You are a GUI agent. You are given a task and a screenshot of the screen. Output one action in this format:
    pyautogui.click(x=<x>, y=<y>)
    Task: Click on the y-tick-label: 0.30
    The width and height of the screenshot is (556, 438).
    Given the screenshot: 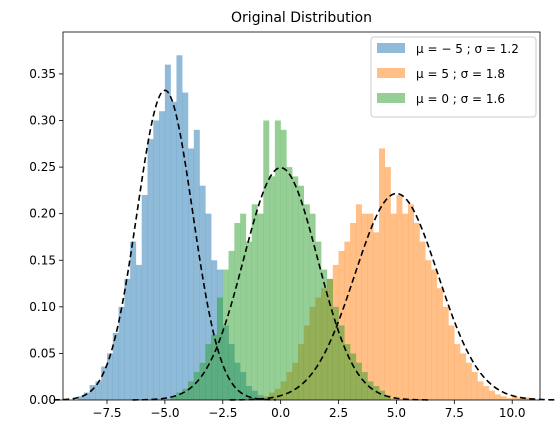 What is the action you would take?
    pyautogui.click(x=42, y=121)
    